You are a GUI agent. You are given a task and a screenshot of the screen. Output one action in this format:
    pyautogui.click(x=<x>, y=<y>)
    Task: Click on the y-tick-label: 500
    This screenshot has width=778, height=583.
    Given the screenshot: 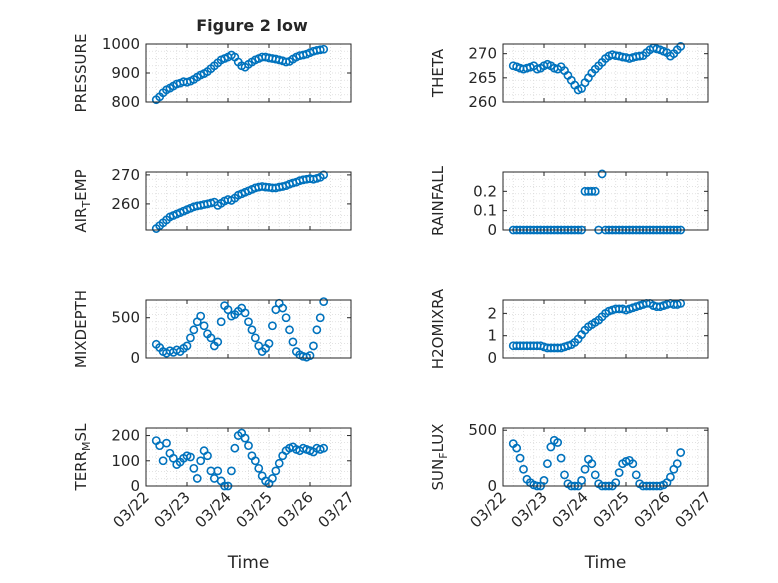 What is the action you would take?
    pyautogui.click(x=482, y=430)
    